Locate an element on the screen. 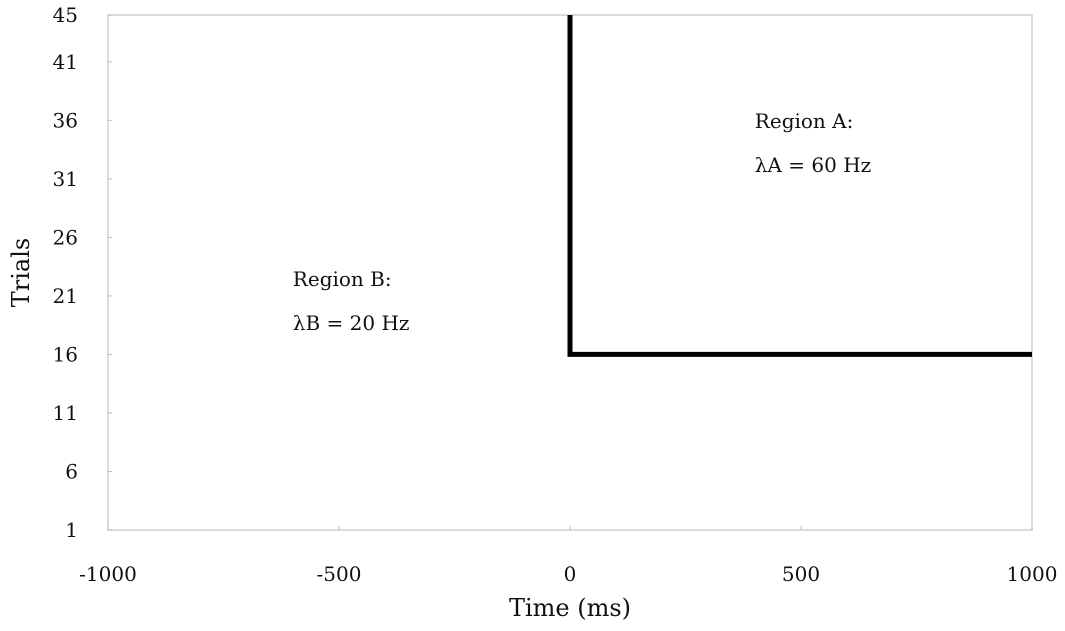  region-b-rate: λB = 20 Hz is located at coordinates (351, 323).